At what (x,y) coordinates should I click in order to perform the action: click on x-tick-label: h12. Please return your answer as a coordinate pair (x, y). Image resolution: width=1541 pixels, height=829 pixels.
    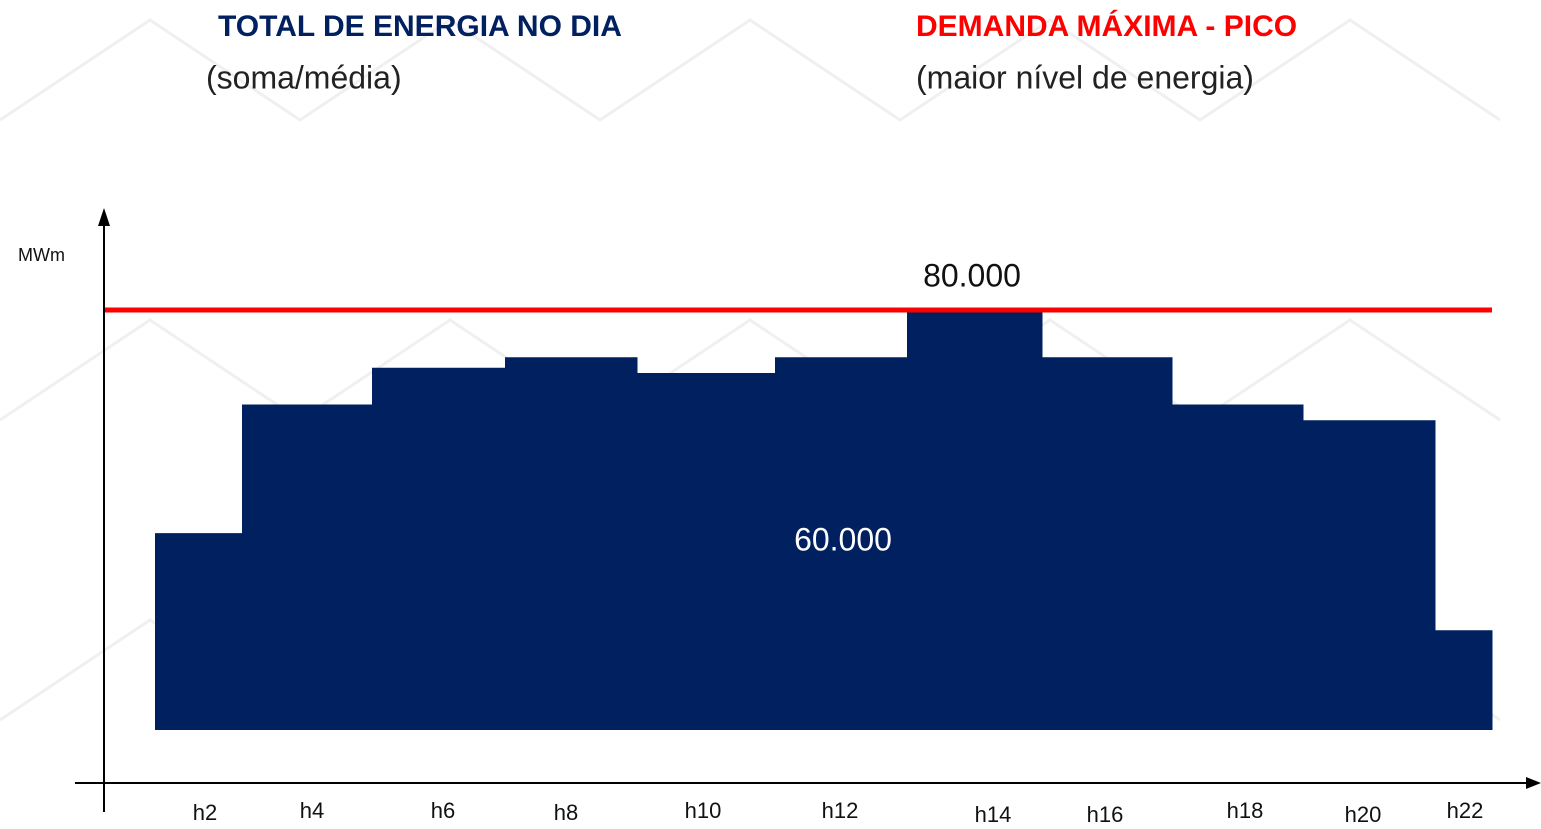
    Looking at the image, I should click on (840, 810).